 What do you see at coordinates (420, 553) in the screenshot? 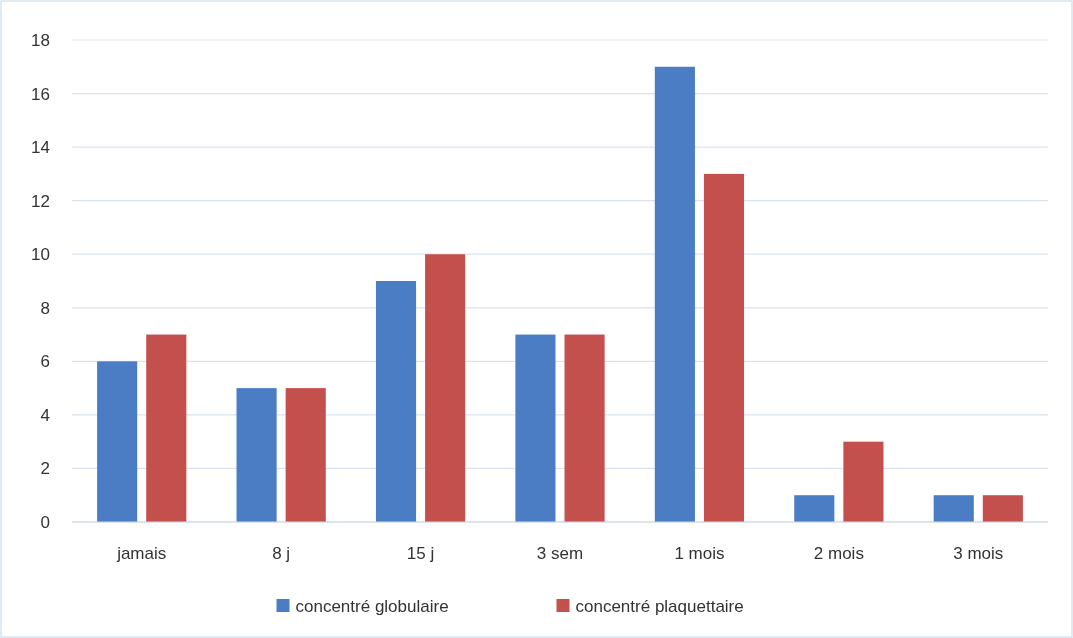
I see `x-tick-label: 15 j` at bounding box center [420, 553].